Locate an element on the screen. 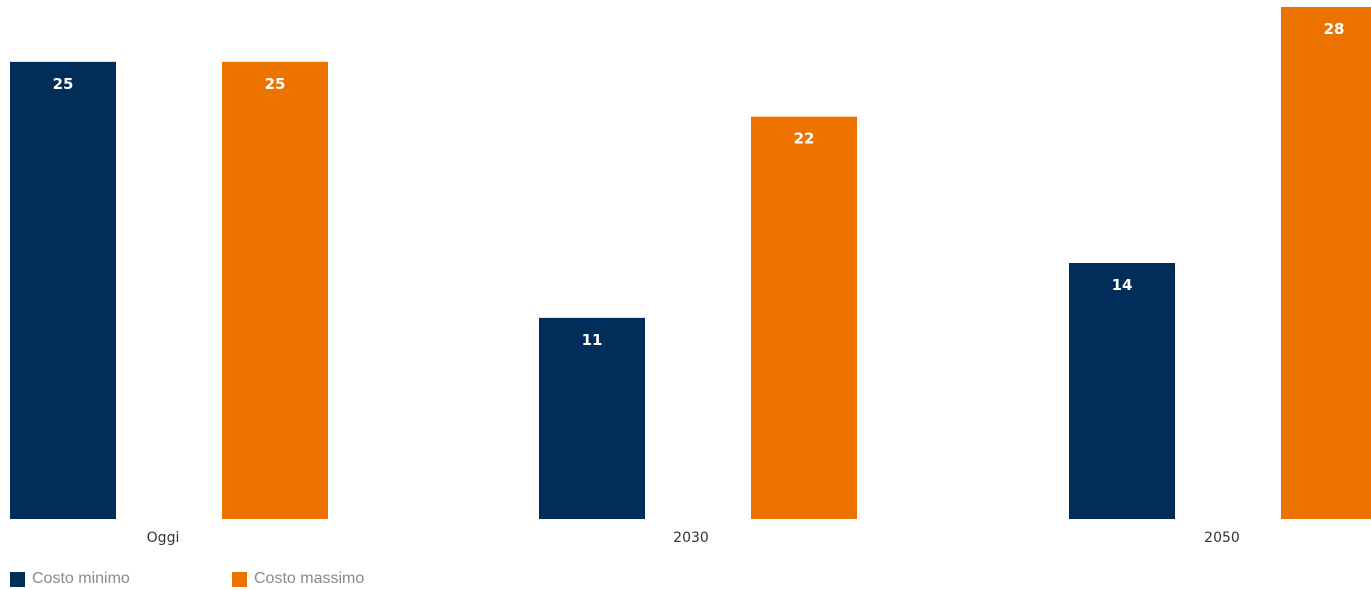 The width and height of the screenshot is (1371, 590). legend: Costo minimo Costo massimo is located at coordinates (232, 579).